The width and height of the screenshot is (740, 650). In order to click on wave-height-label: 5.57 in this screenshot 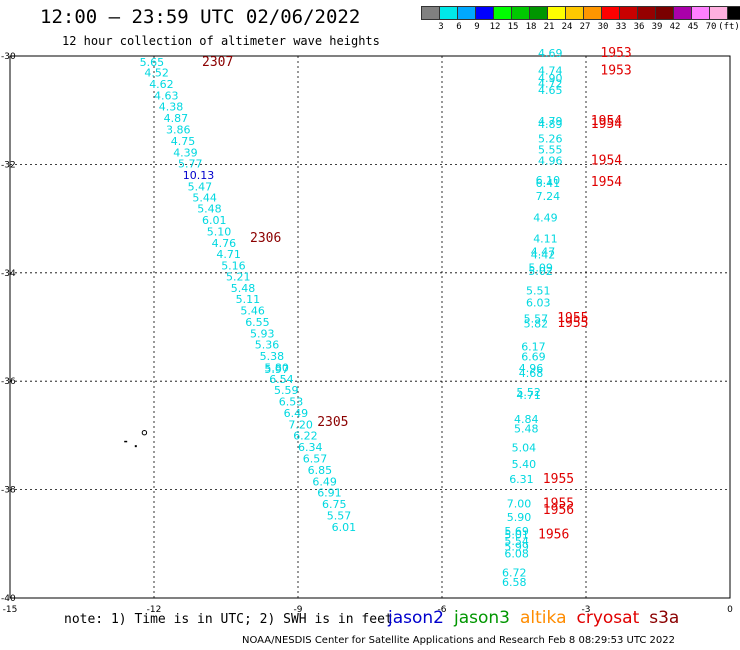, I will do `click(536, 319)`.